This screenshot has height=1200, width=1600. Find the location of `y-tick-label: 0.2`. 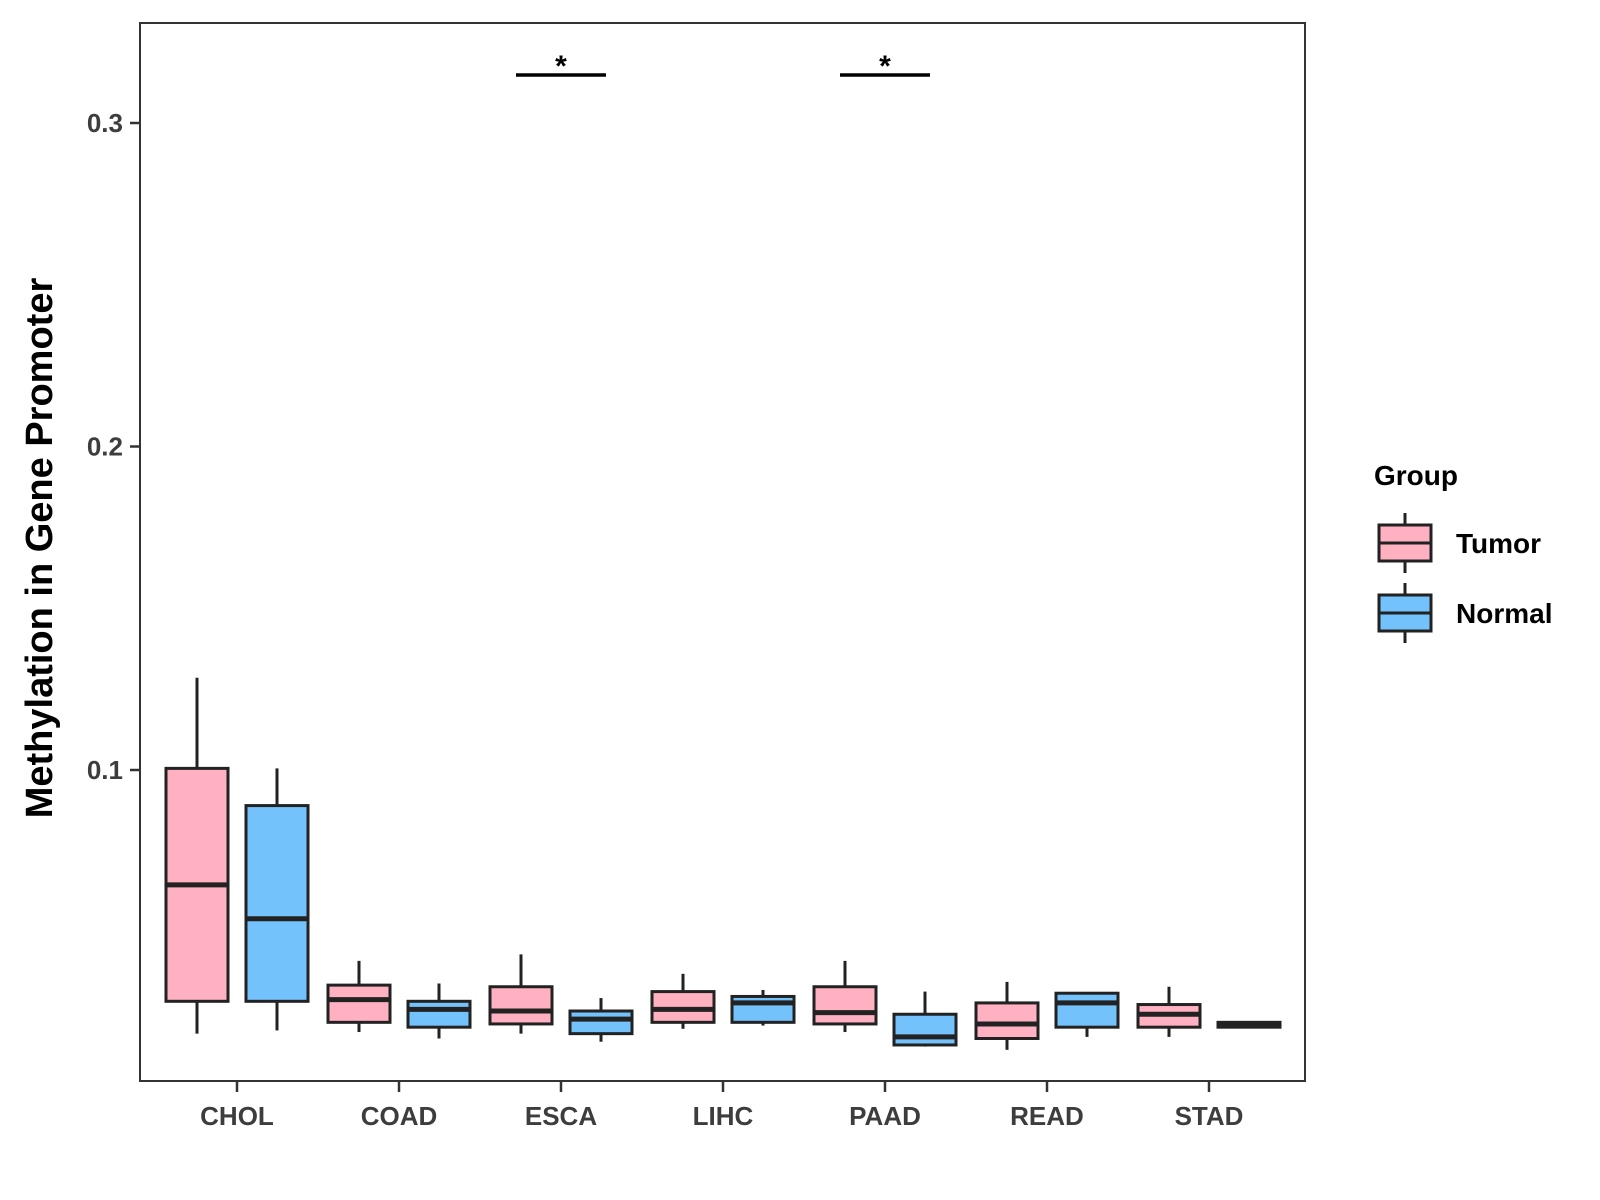

y-tick-label: 0.2 is located at coordinates (105, 447).